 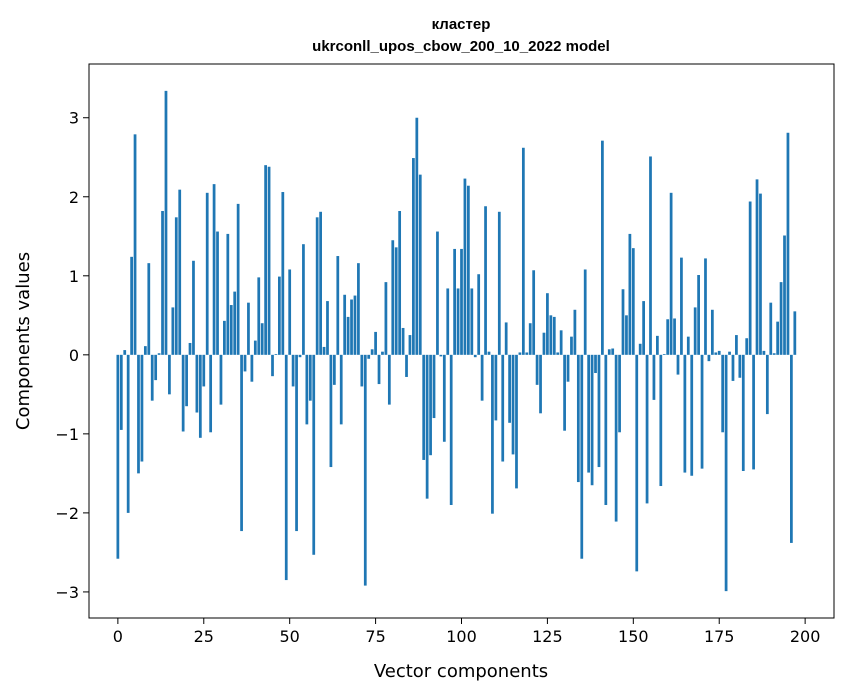 I want to click on chart-title: кластер, so click(x=461, y=24).